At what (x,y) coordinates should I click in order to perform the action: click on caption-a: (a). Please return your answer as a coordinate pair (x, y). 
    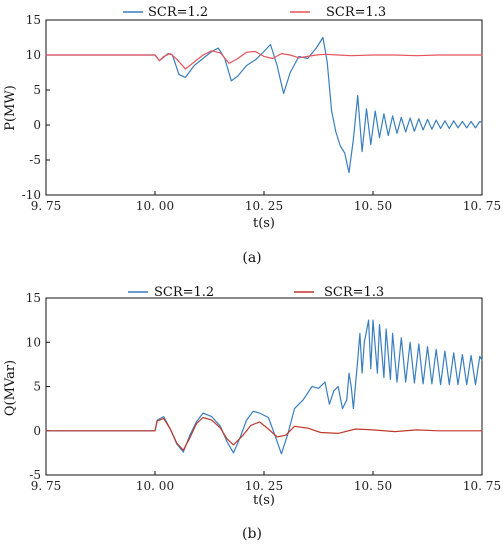
    Looking at the image, I should click on (251, 258).